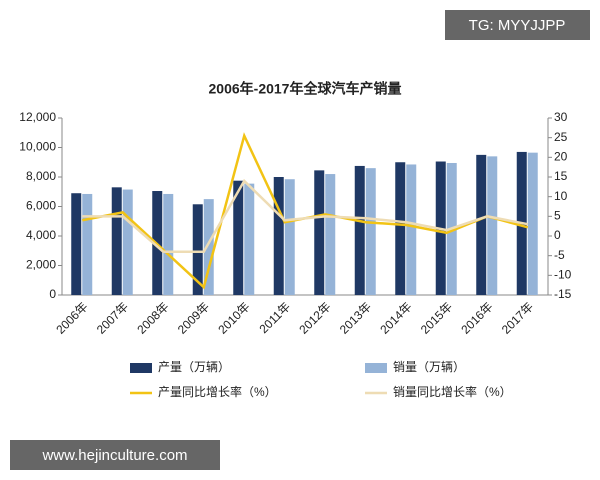 Image resolution: width=600 pixels, height=480 pixels. I want to click on watermark: TG: MYYJJPP, so click(517, 25).